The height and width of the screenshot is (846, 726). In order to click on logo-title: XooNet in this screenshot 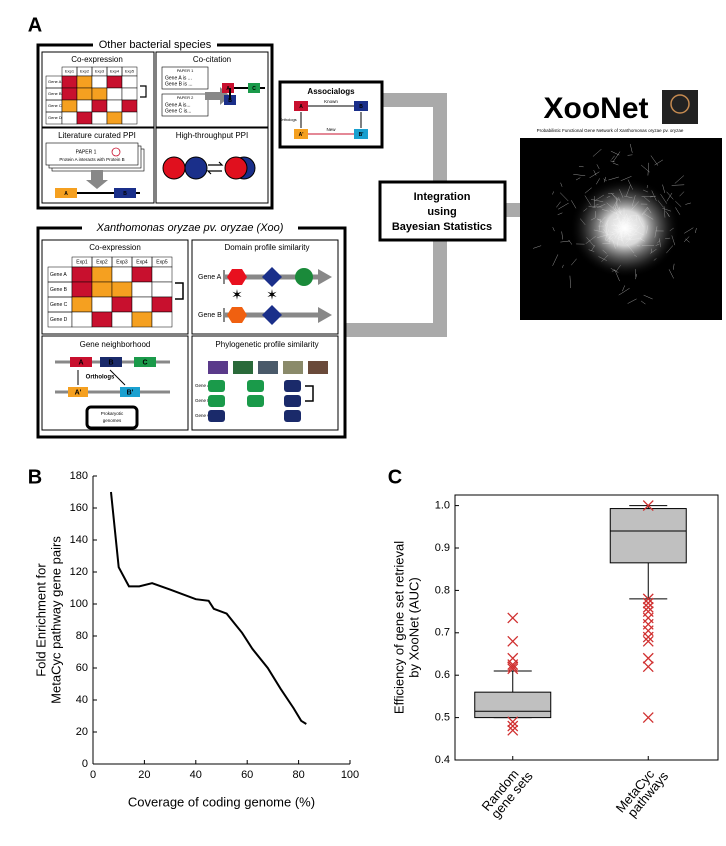, I will do `click(596, 108)`.